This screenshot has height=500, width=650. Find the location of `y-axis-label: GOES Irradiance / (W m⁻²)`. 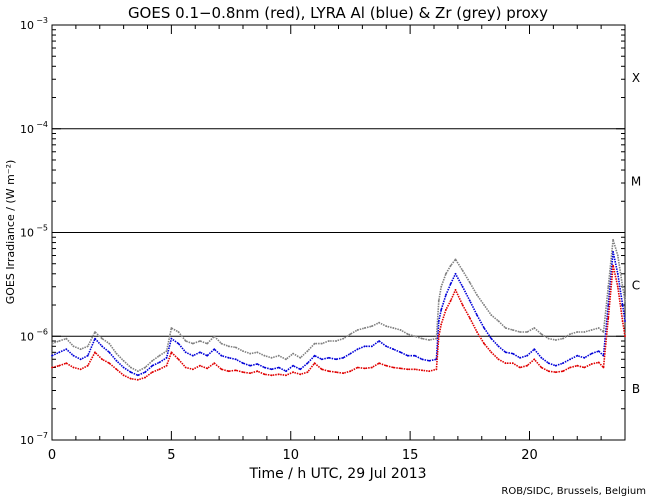

y-axis-label: GOES Irradiance / (W m⁻²) is located at coordinates (10, 232).